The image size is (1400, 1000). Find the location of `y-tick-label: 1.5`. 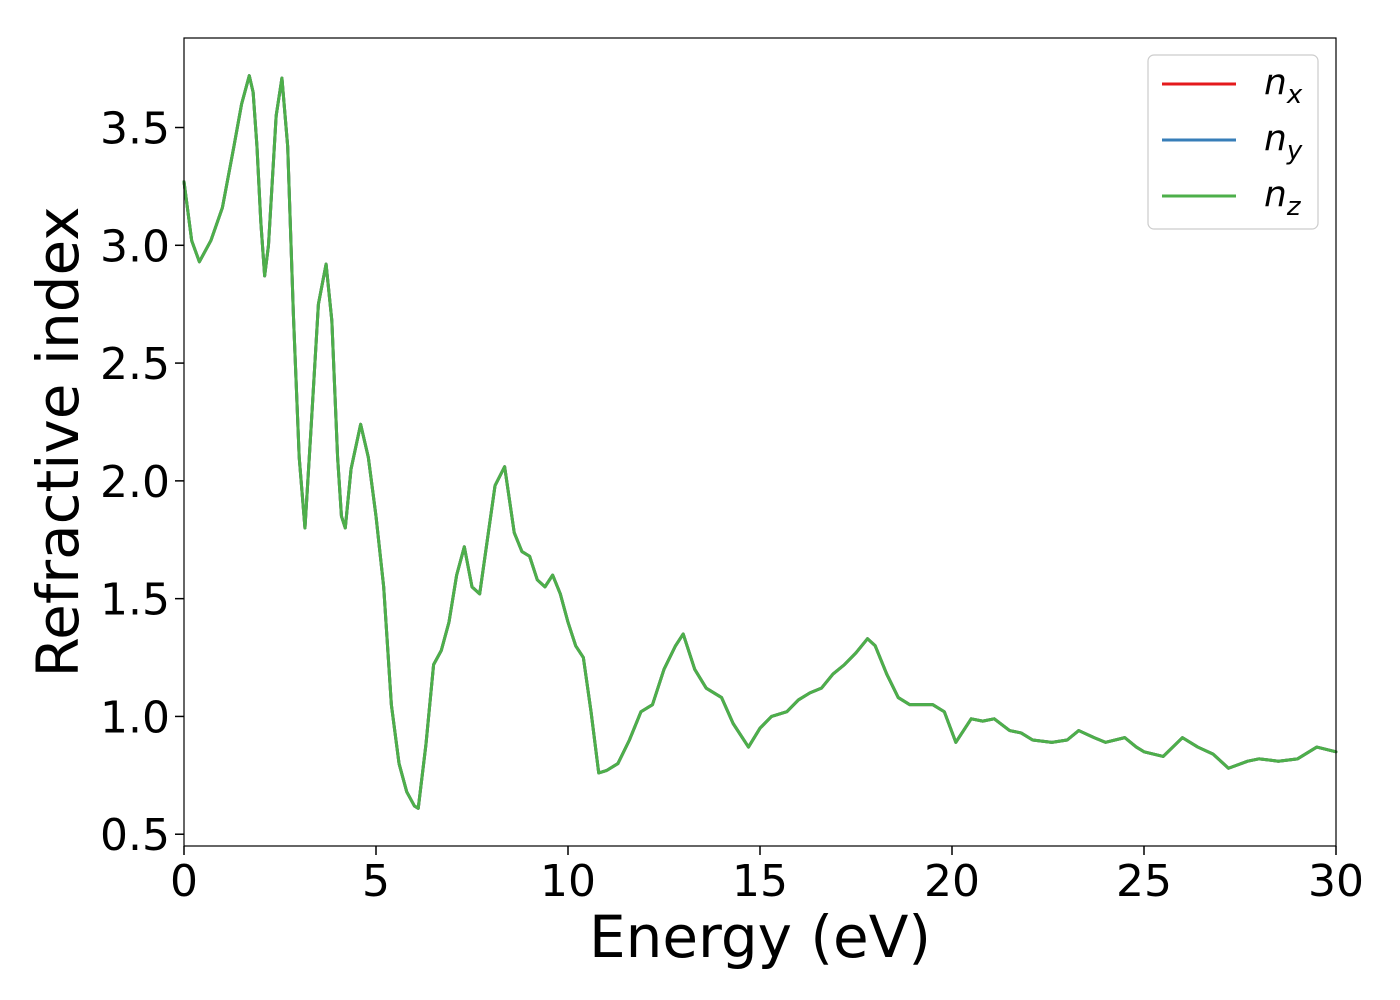

y-tick-label: 1.5 is located at coordinates (135, 600).